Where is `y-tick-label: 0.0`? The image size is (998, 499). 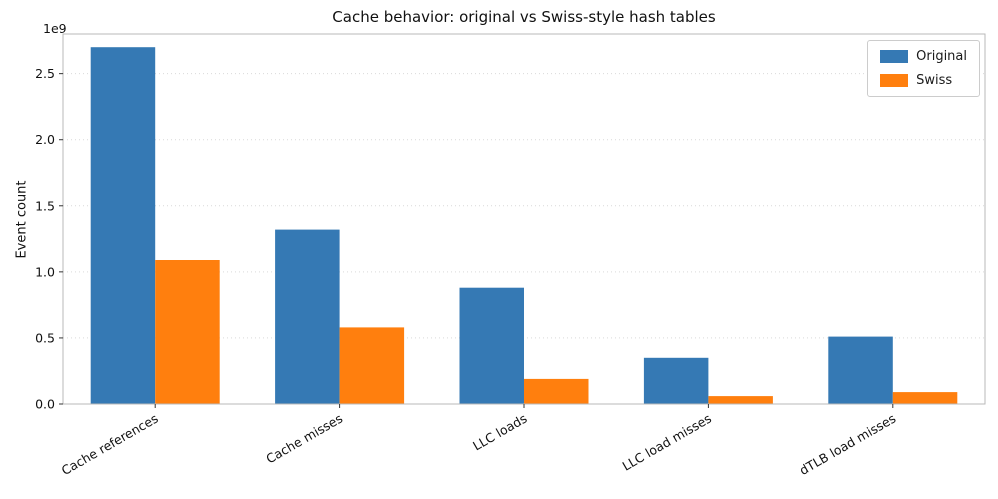 y-tick-label: 0.0 is located at coordinates (45, 404).